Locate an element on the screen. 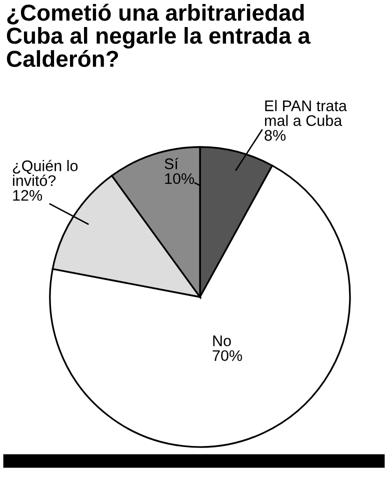 This screenshot has width=386, height=500. slice-label: El PAN trata mal a Cuba is located at coordinates (306, 113).